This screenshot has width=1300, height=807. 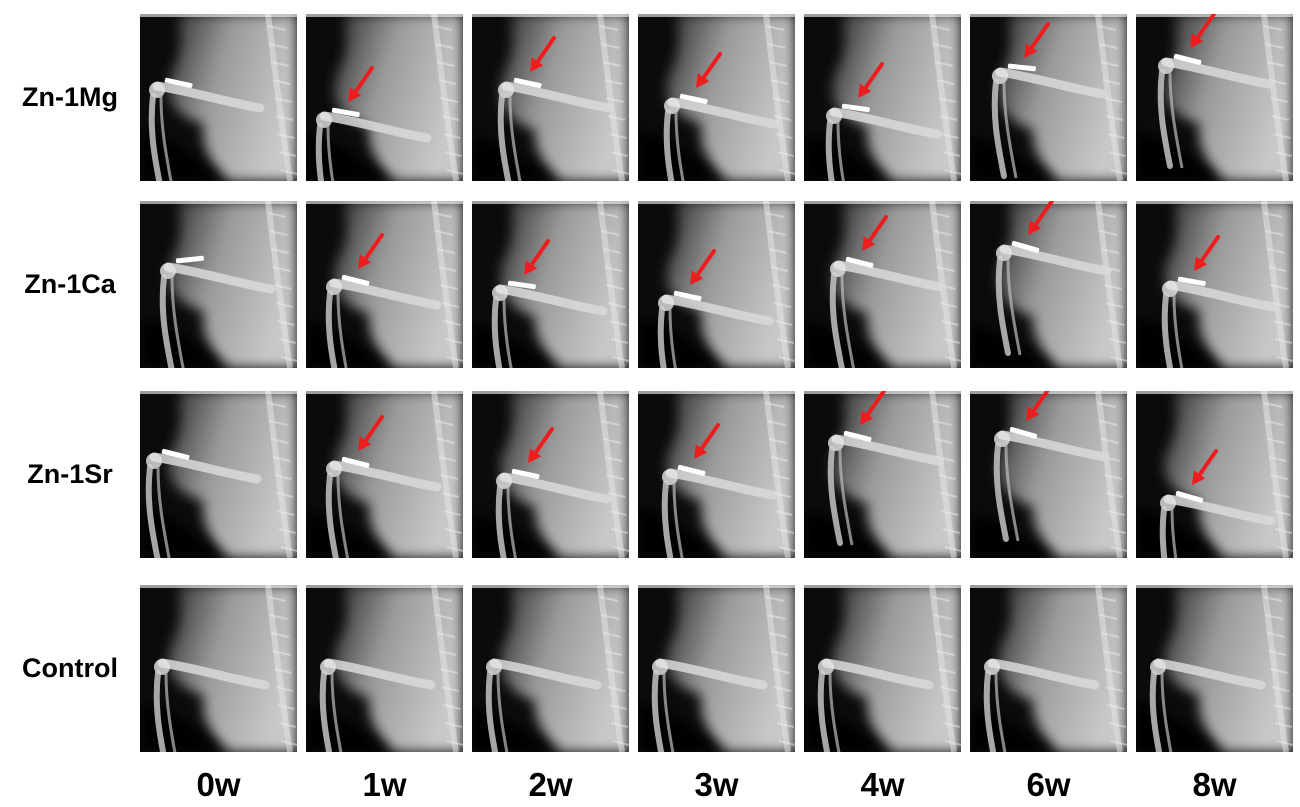 What do you see at coordinates (1214, 784) in the screenshot?
I see `column-label-8w: 8w` at bounding box center [1214, 784].